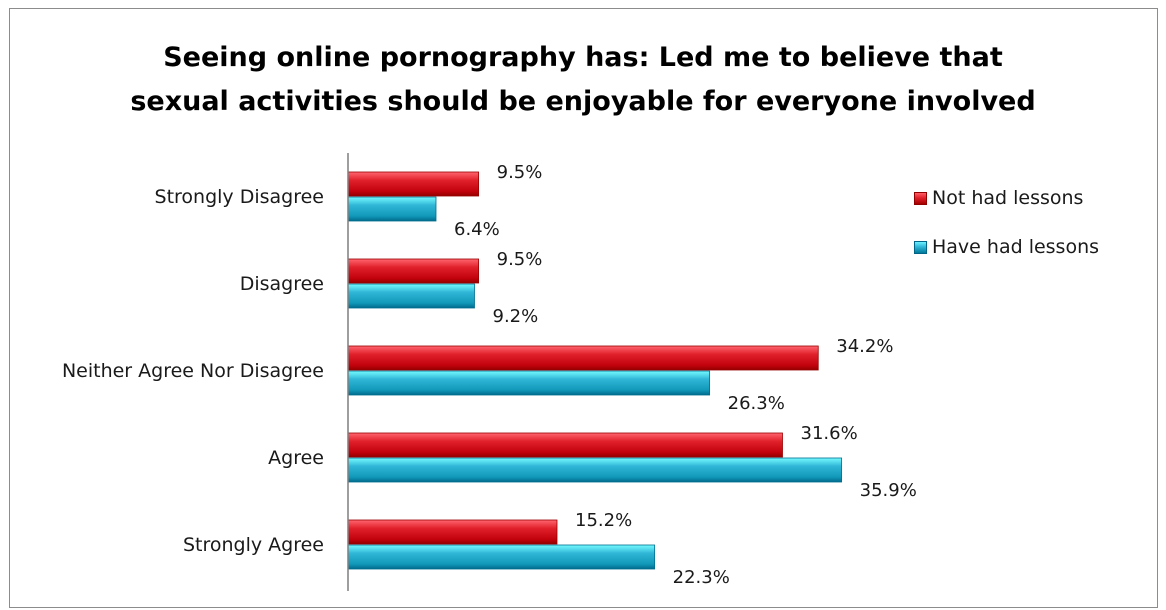 The width and height of the screenshot is (1166, 610). What do you see at coordinates (595, 470) in the screenshot?
I see `bar-have-had-lessons-agree` at bounding box center [595, 470].